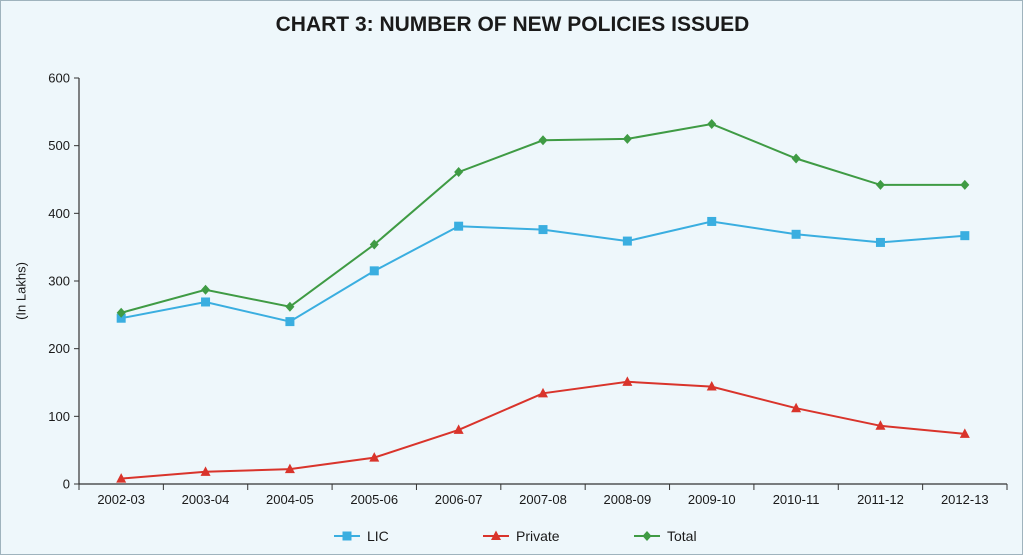  Describe the element at coordinates (59, 213) in the screenshot. I see `y-tick-label: 400` at that location.